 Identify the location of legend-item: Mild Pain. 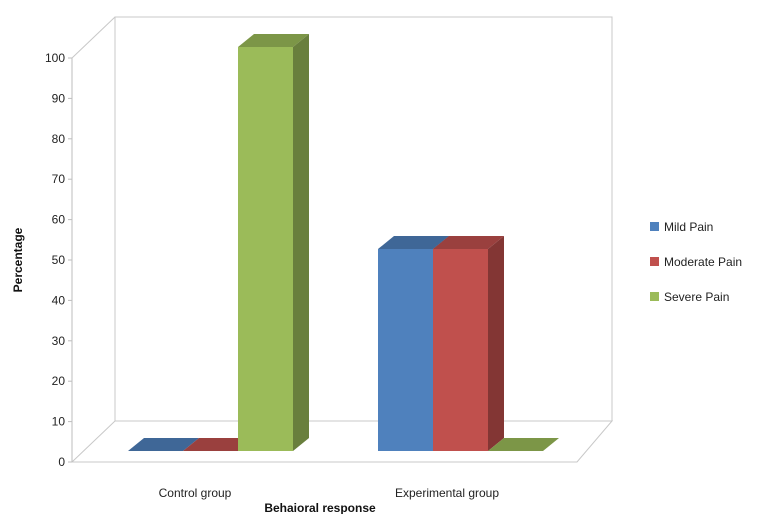
(681, 227).